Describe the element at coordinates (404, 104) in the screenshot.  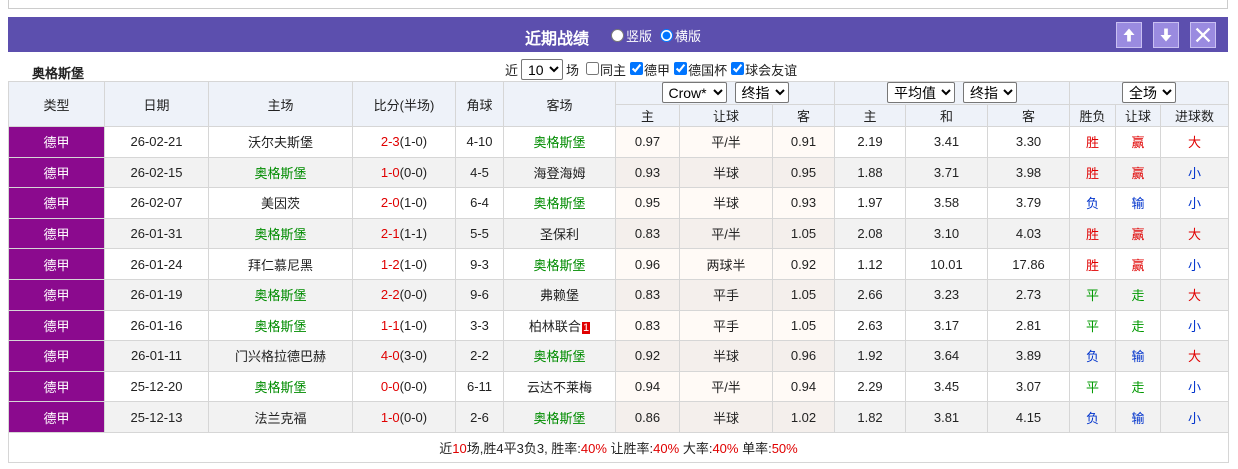
I see `column-header: 比分(半场)` at that location.